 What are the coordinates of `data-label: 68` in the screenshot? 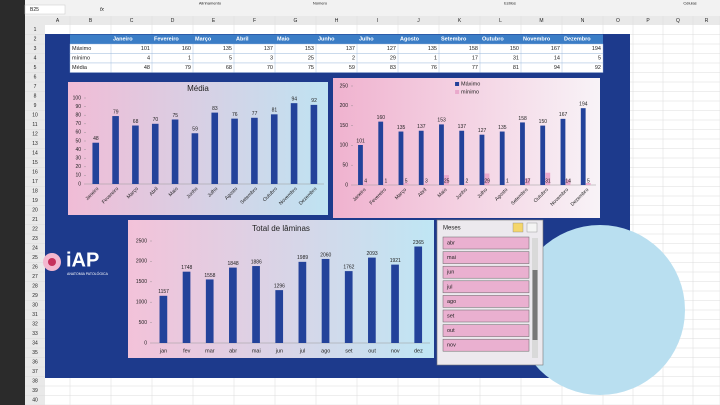 It's located at (136, 122).